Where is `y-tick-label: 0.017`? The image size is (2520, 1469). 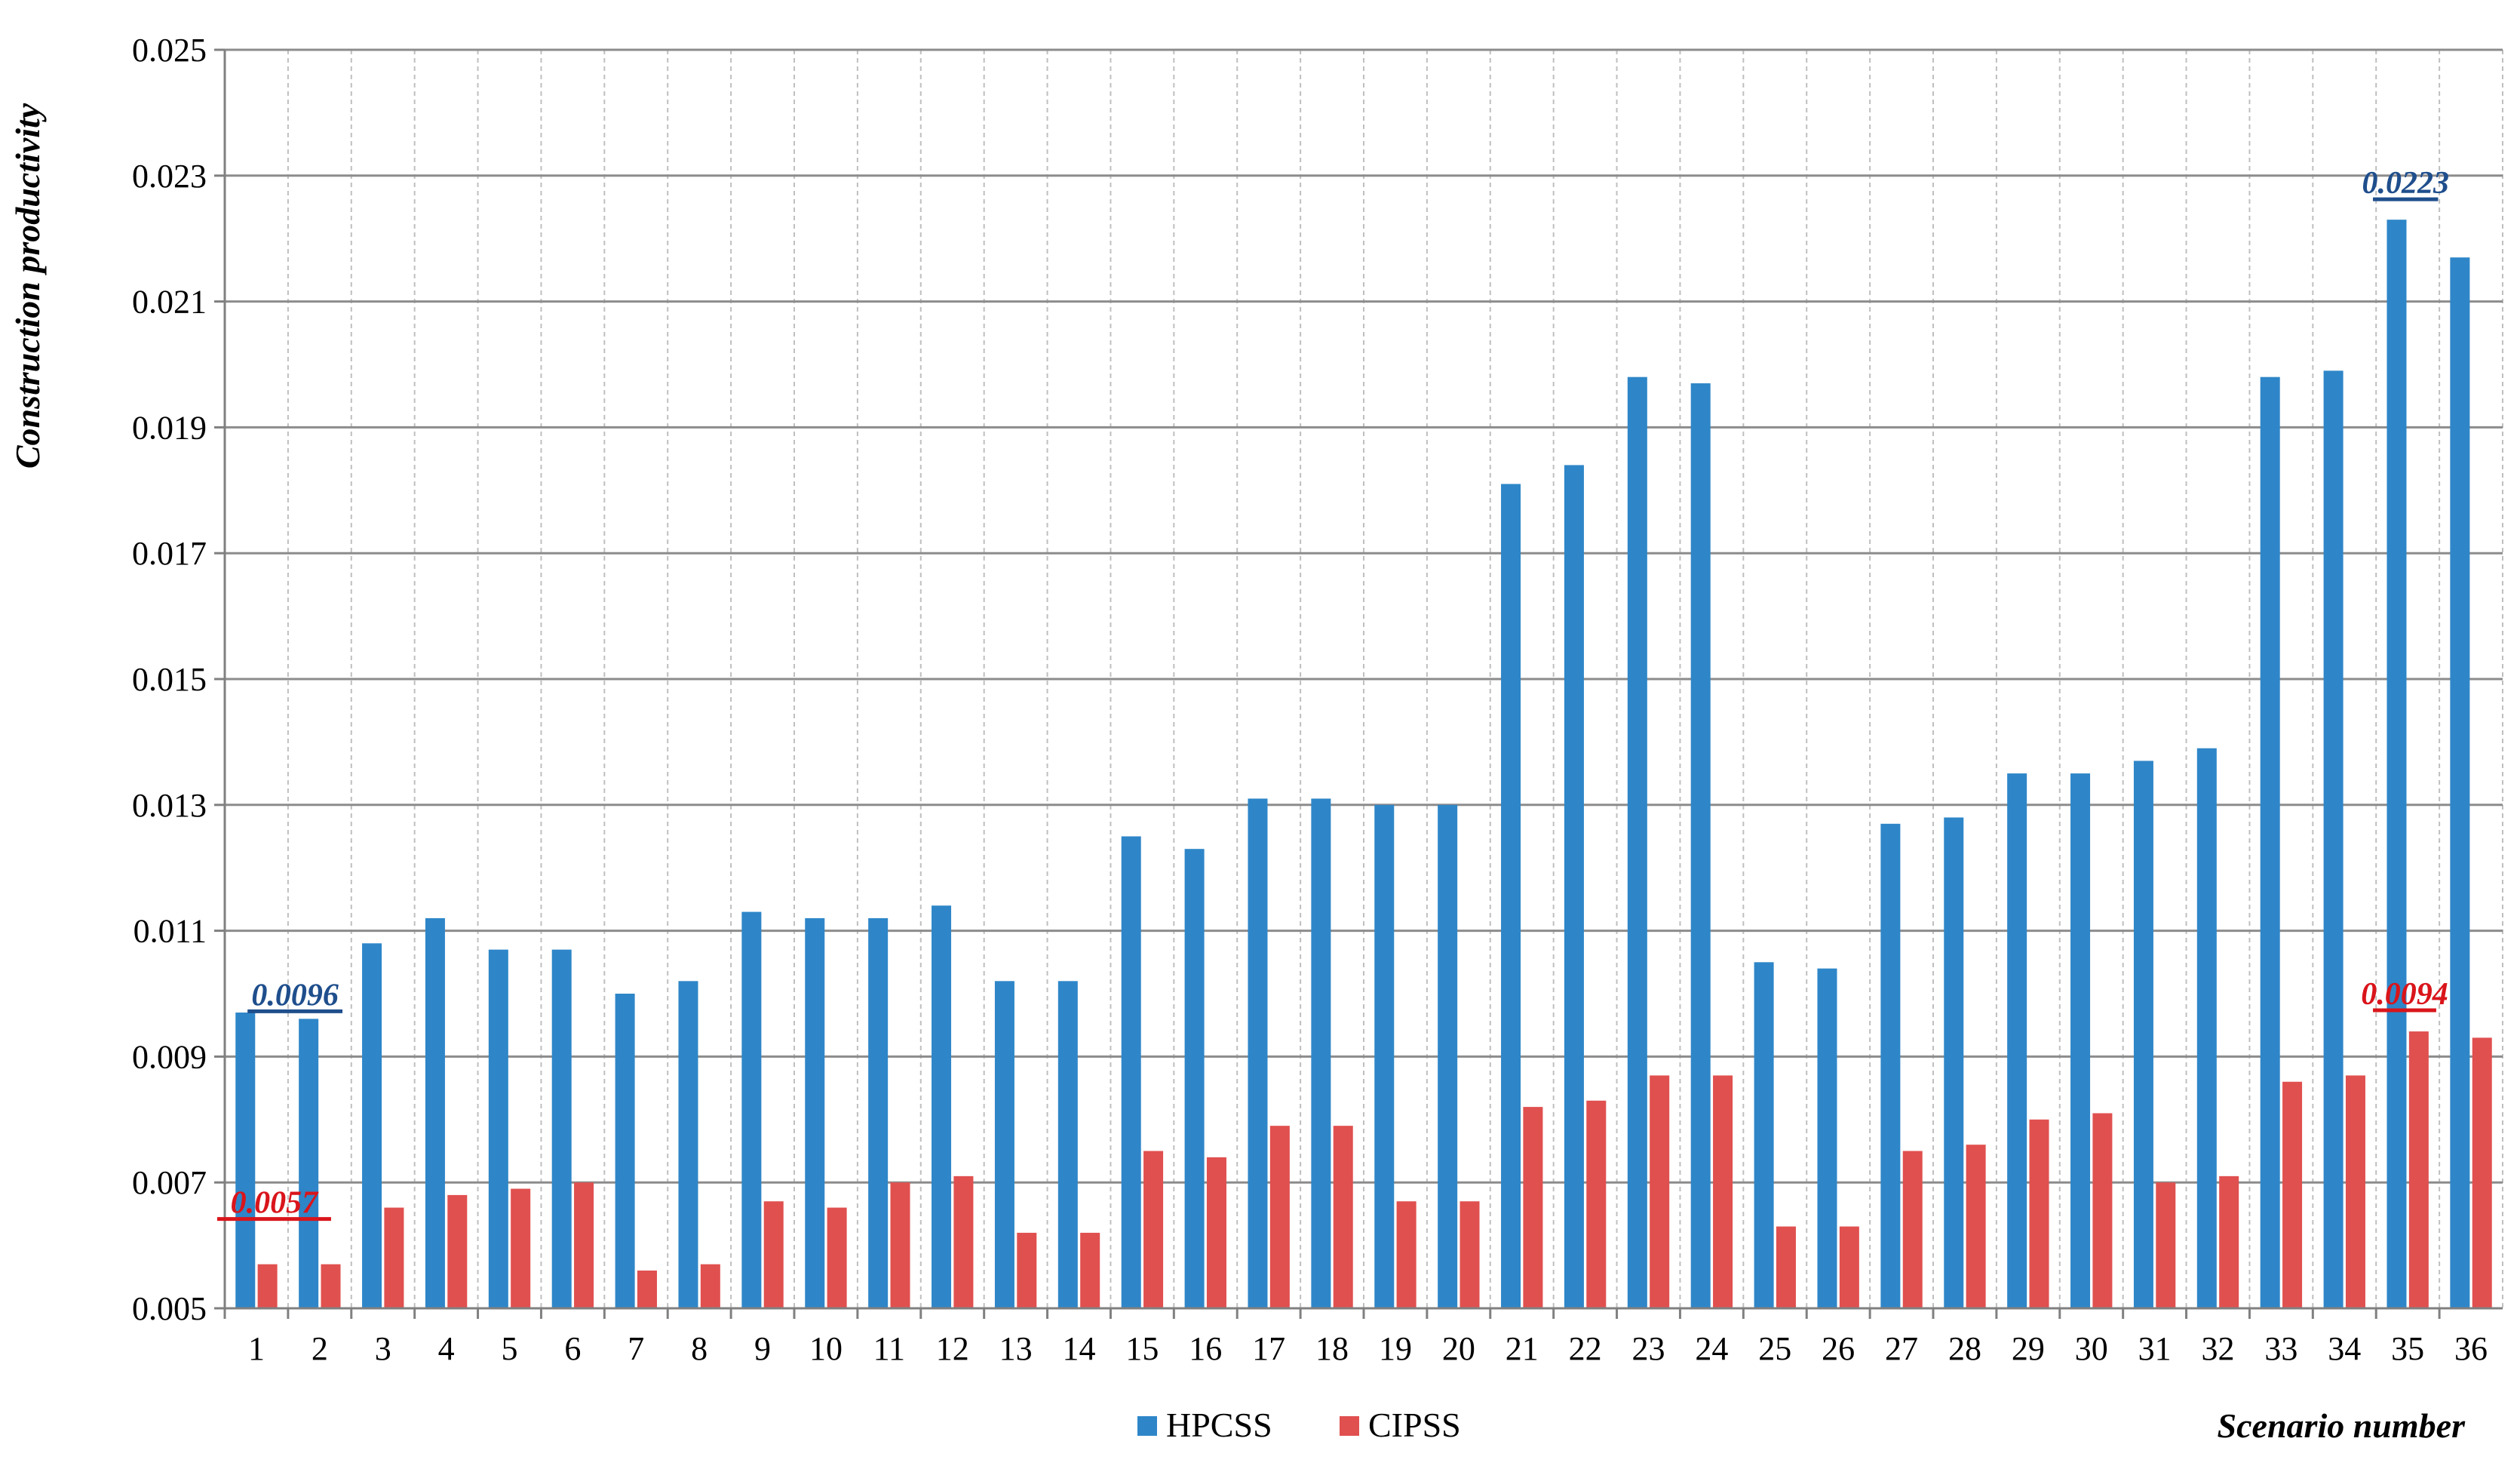
y-tick-label: 0.017 is located at coordinates (169, 553).